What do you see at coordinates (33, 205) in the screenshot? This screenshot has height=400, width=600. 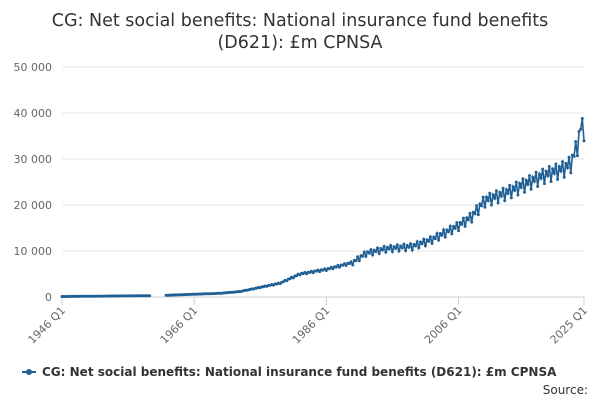 I see `y-tick-label: 20 000` at bounding box center [33, 205].